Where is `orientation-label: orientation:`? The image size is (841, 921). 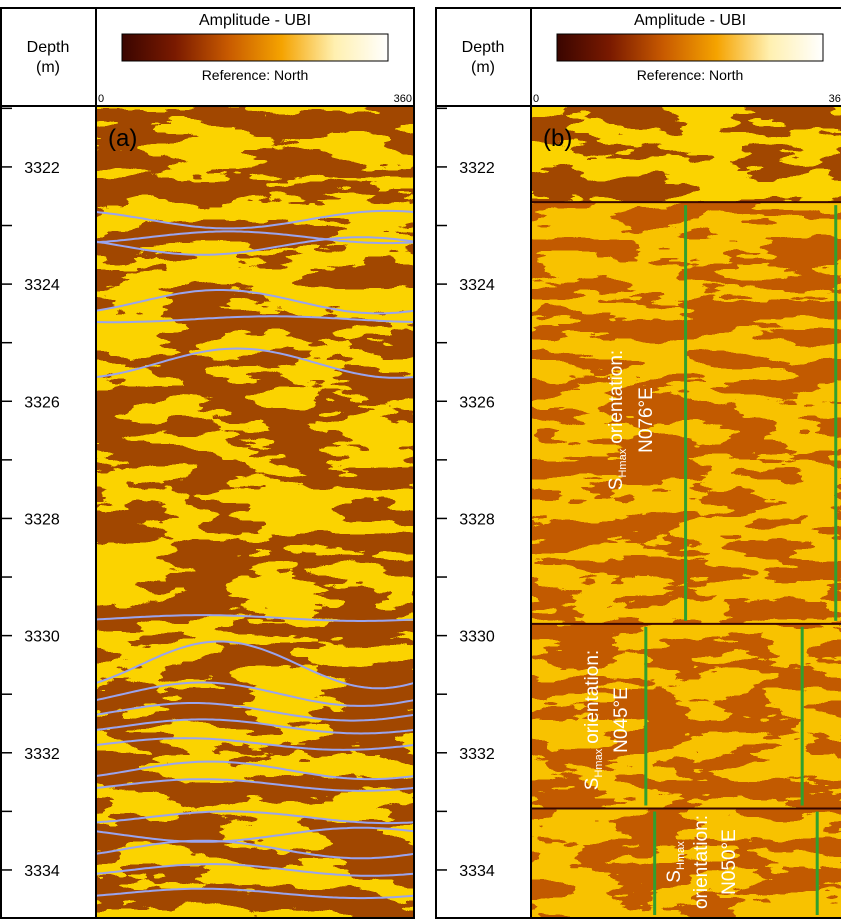
orientation-label: orientation: is located at coordinates (701, 862).